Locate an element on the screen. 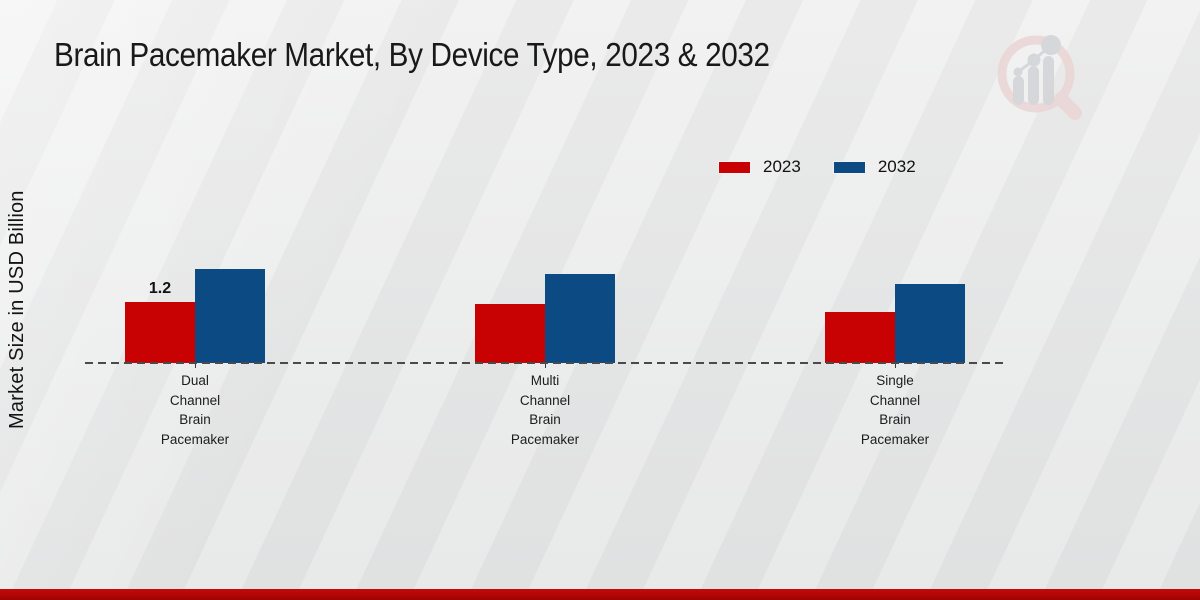 Image resolution: width=1200 pixels, height=600 pixels. category-label: Single Channel Brain Pacemaker is located at coordinates (895, 410).